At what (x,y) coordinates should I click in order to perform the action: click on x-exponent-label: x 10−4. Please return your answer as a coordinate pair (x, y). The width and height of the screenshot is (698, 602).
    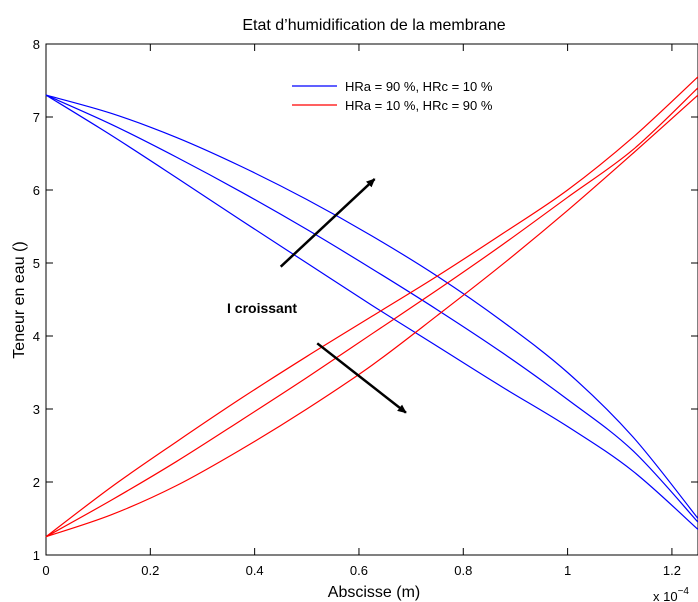
    Looking at the image, I should click on (671, 594).